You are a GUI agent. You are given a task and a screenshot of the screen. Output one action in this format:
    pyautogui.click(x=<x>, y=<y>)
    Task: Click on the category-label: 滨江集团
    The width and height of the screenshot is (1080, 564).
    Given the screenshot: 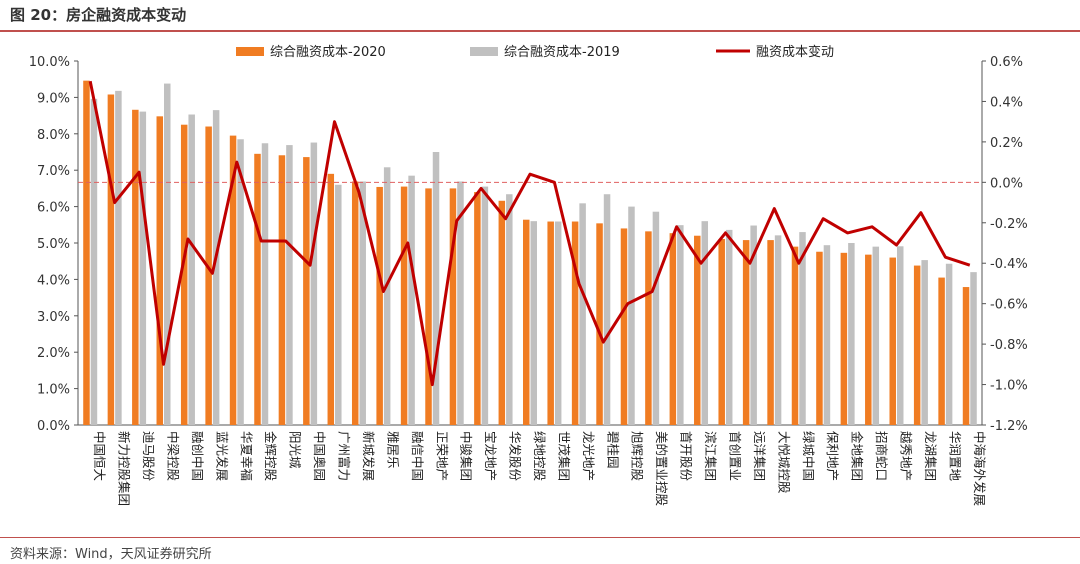 What is the action you would take?
    pyautogui.click(x=710, y=456)
    